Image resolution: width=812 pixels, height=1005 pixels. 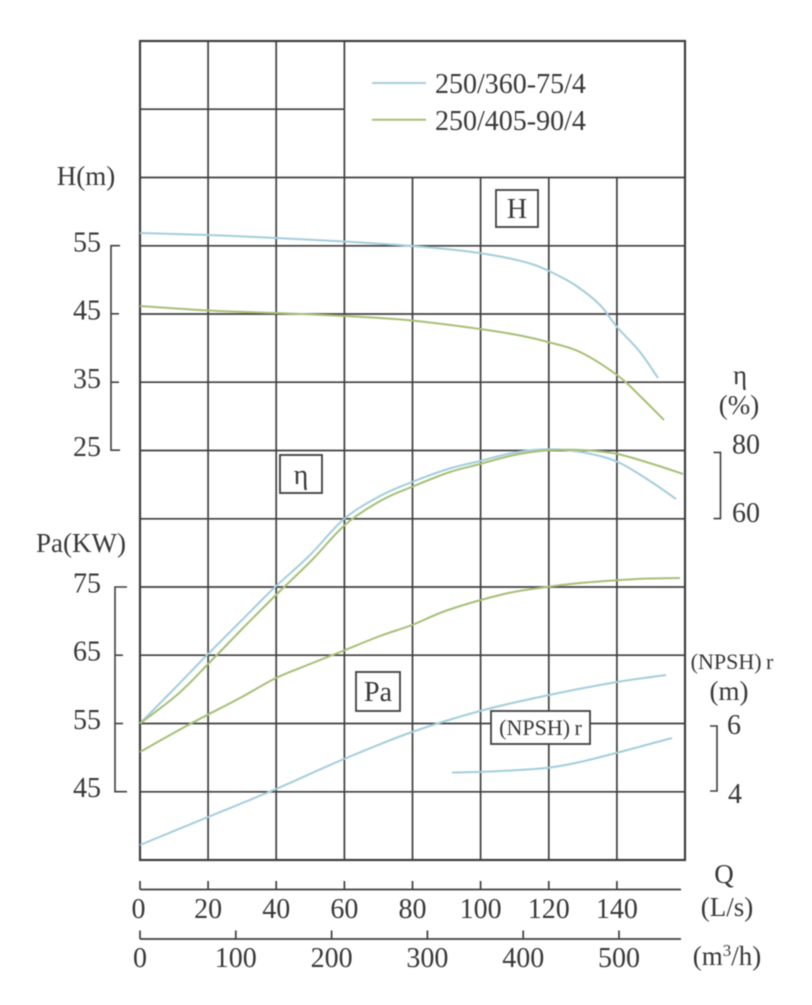 I want to click on svg-text: 20, so click(x=208, y=909).